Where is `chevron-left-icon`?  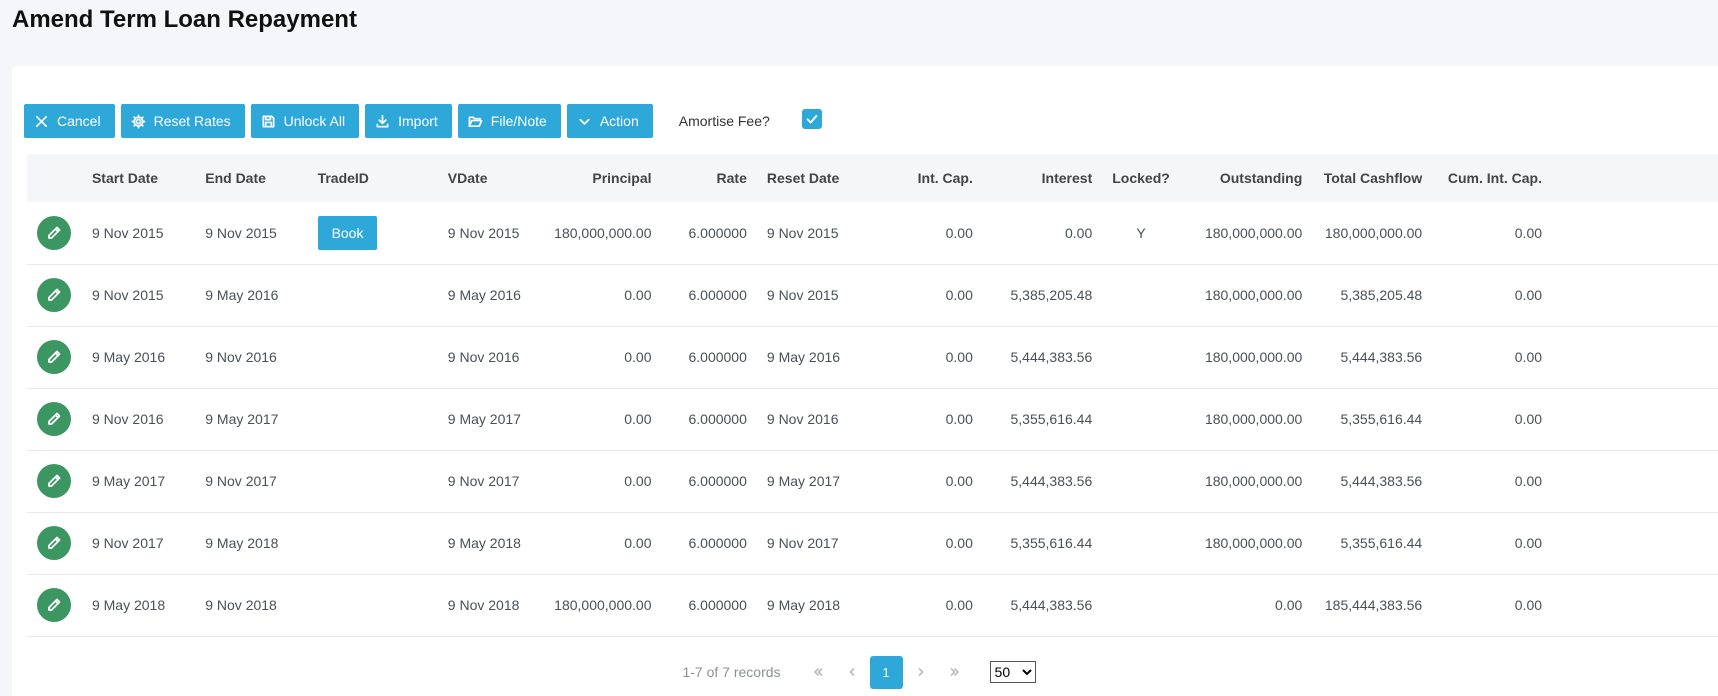 chevron-left-icon is located at coordinates (851, 672).